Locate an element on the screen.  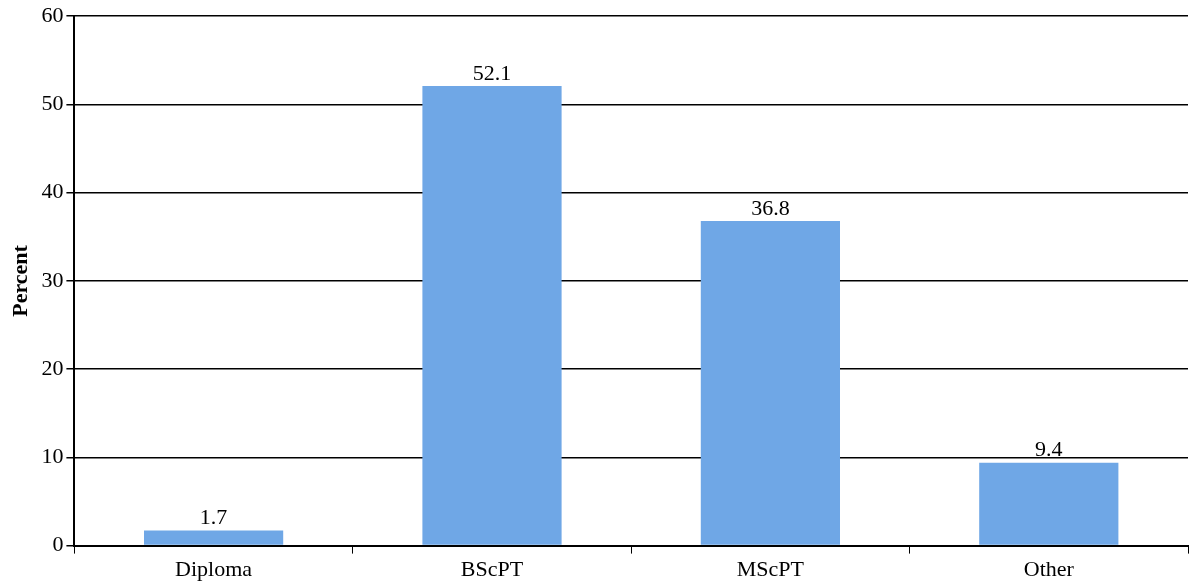
y-tick-label: 60 is located at coordinates (52, 14).